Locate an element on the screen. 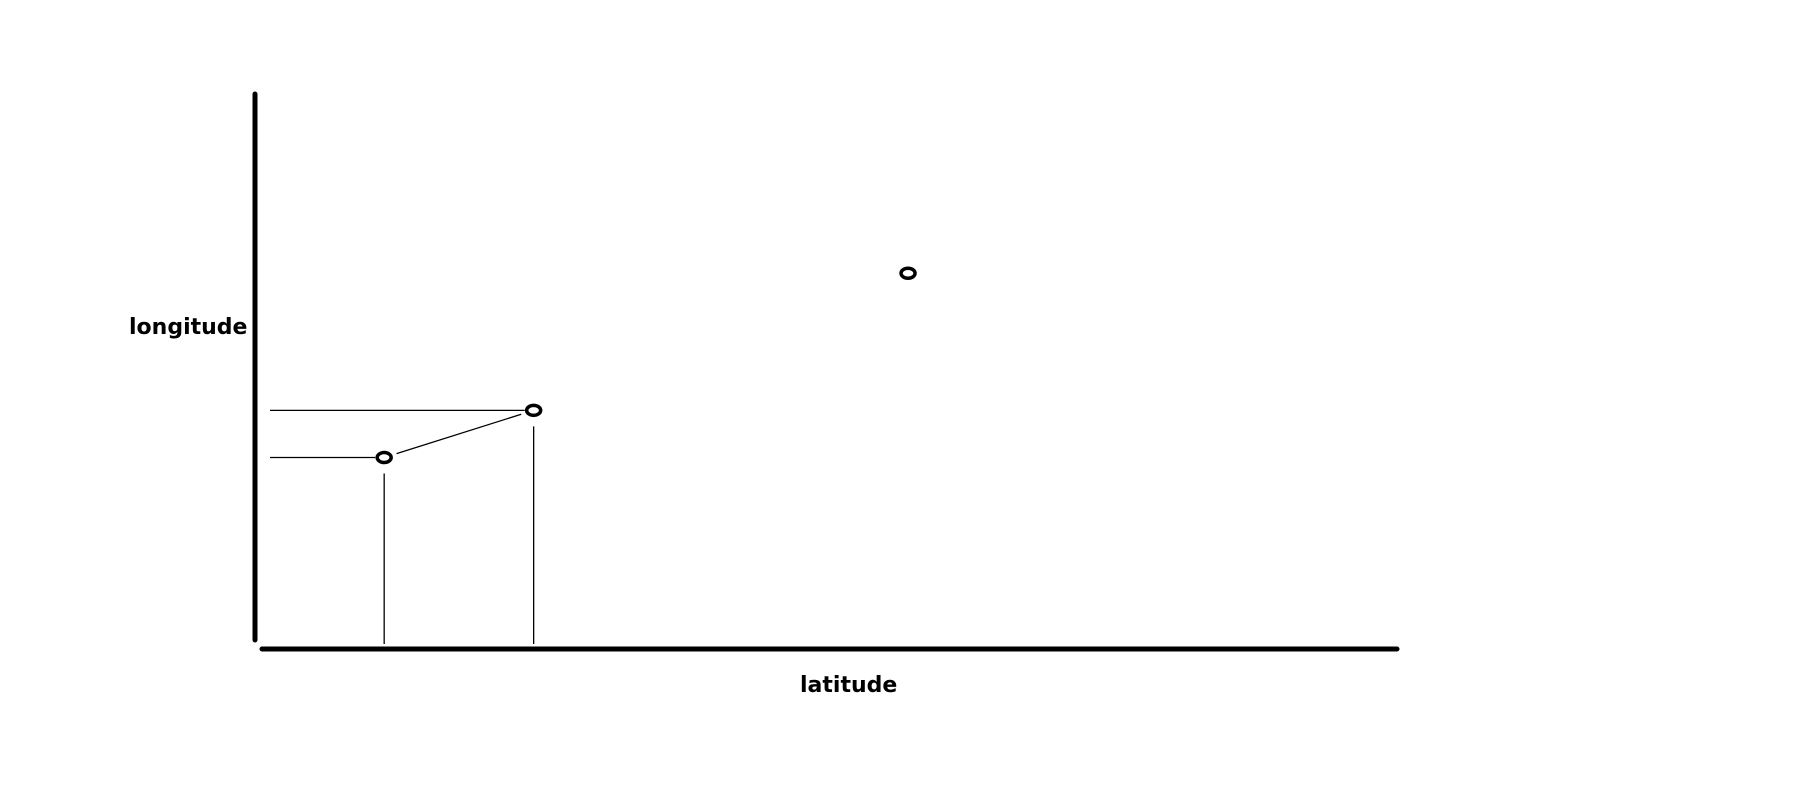 Image resolution: width=1795 pixels, height=812 pixels. y-axis-label: longitude is located at coordinates (188, 327).